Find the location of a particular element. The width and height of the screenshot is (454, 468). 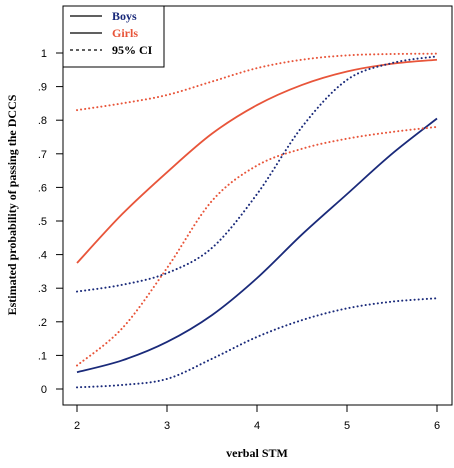

y-tick-label: .8 is located at coordinates (42, 121).